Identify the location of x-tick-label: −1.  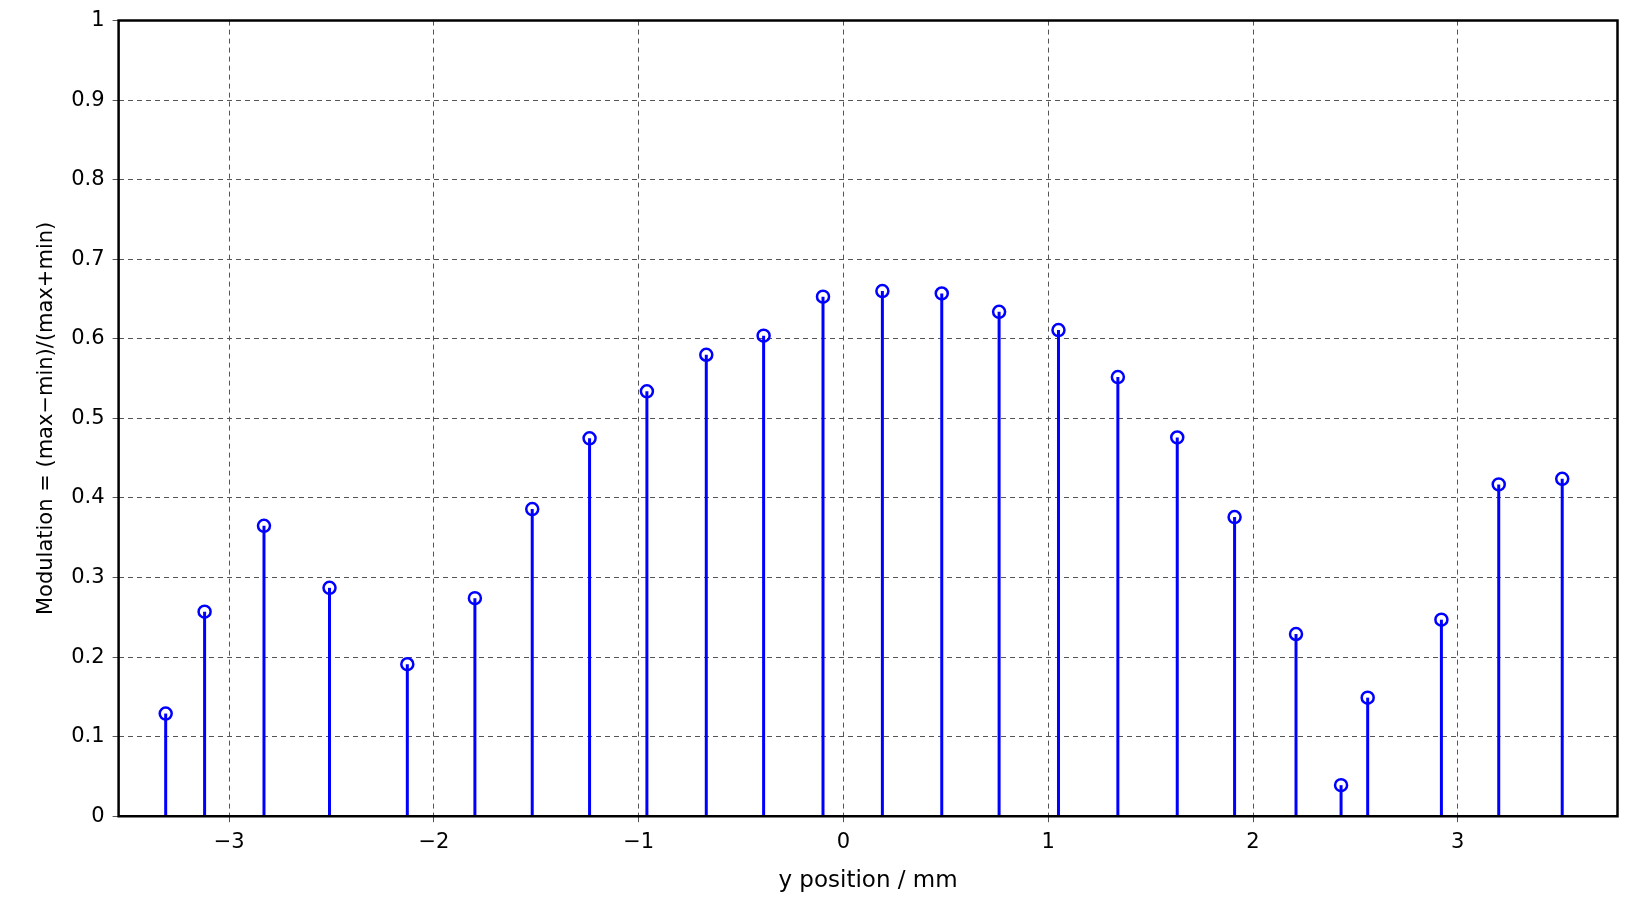
(639, 841).